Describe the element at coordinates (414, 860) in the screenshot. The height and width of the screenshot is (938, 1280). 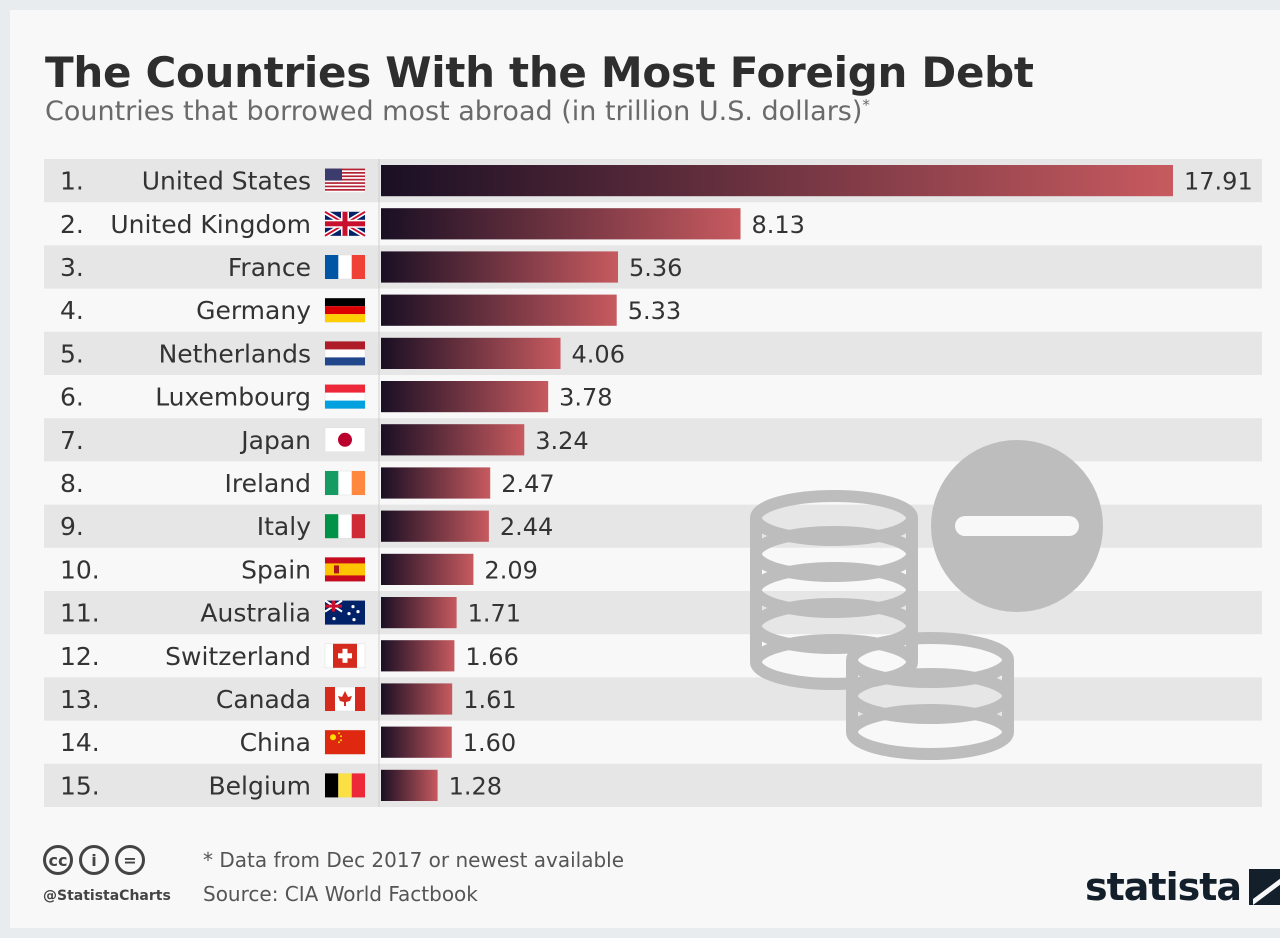
I see `footer-note: * Data from Dec 2017 or newest available` at that location.